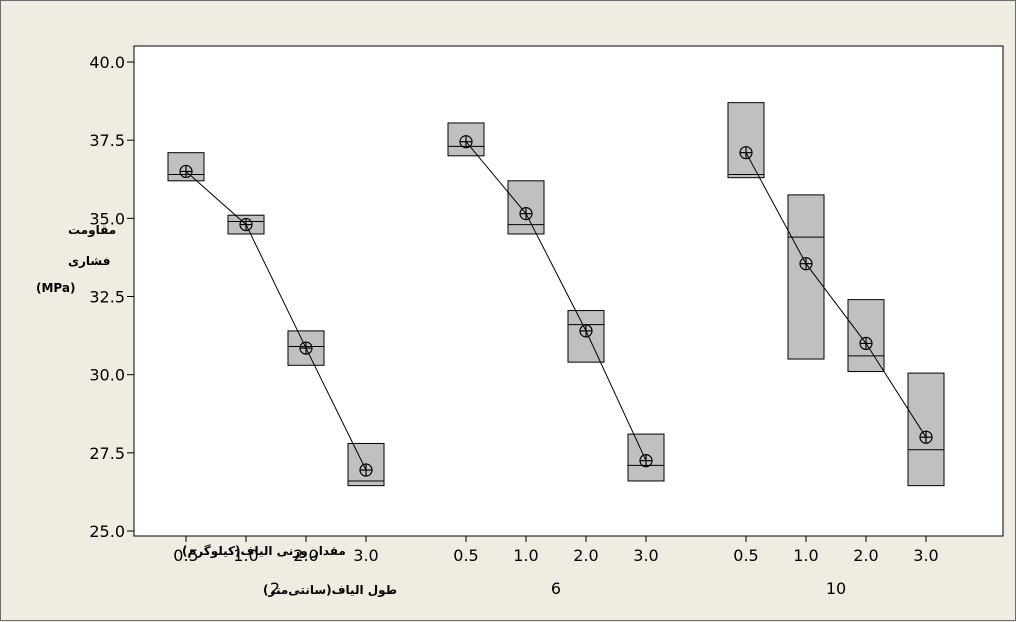  Describe the element at coordinates (107, 531) in the screenshot. I see `y-tick-label: 25.0` at that location.